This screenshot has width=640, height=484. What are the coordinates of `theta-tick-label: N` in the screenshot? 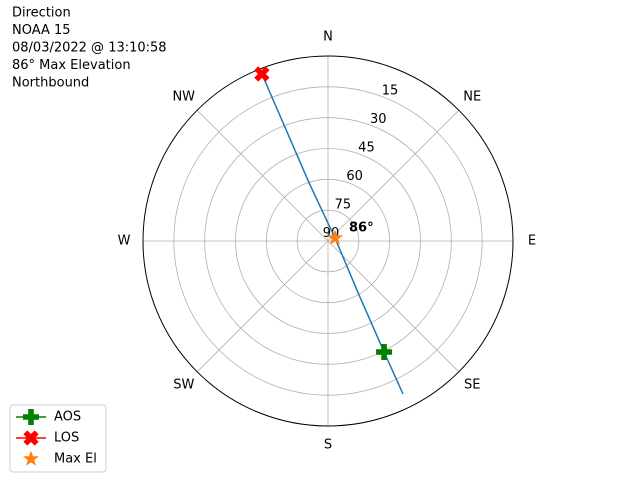 It's located at (328, 37).